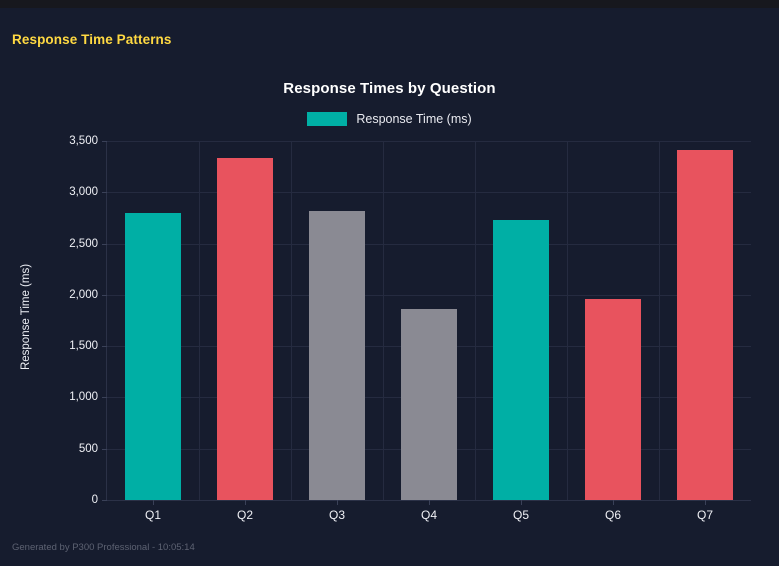 This screenshot has height=566, width=779. I want to click on y-axis-title: Response Time (ms), so click(26, 317).